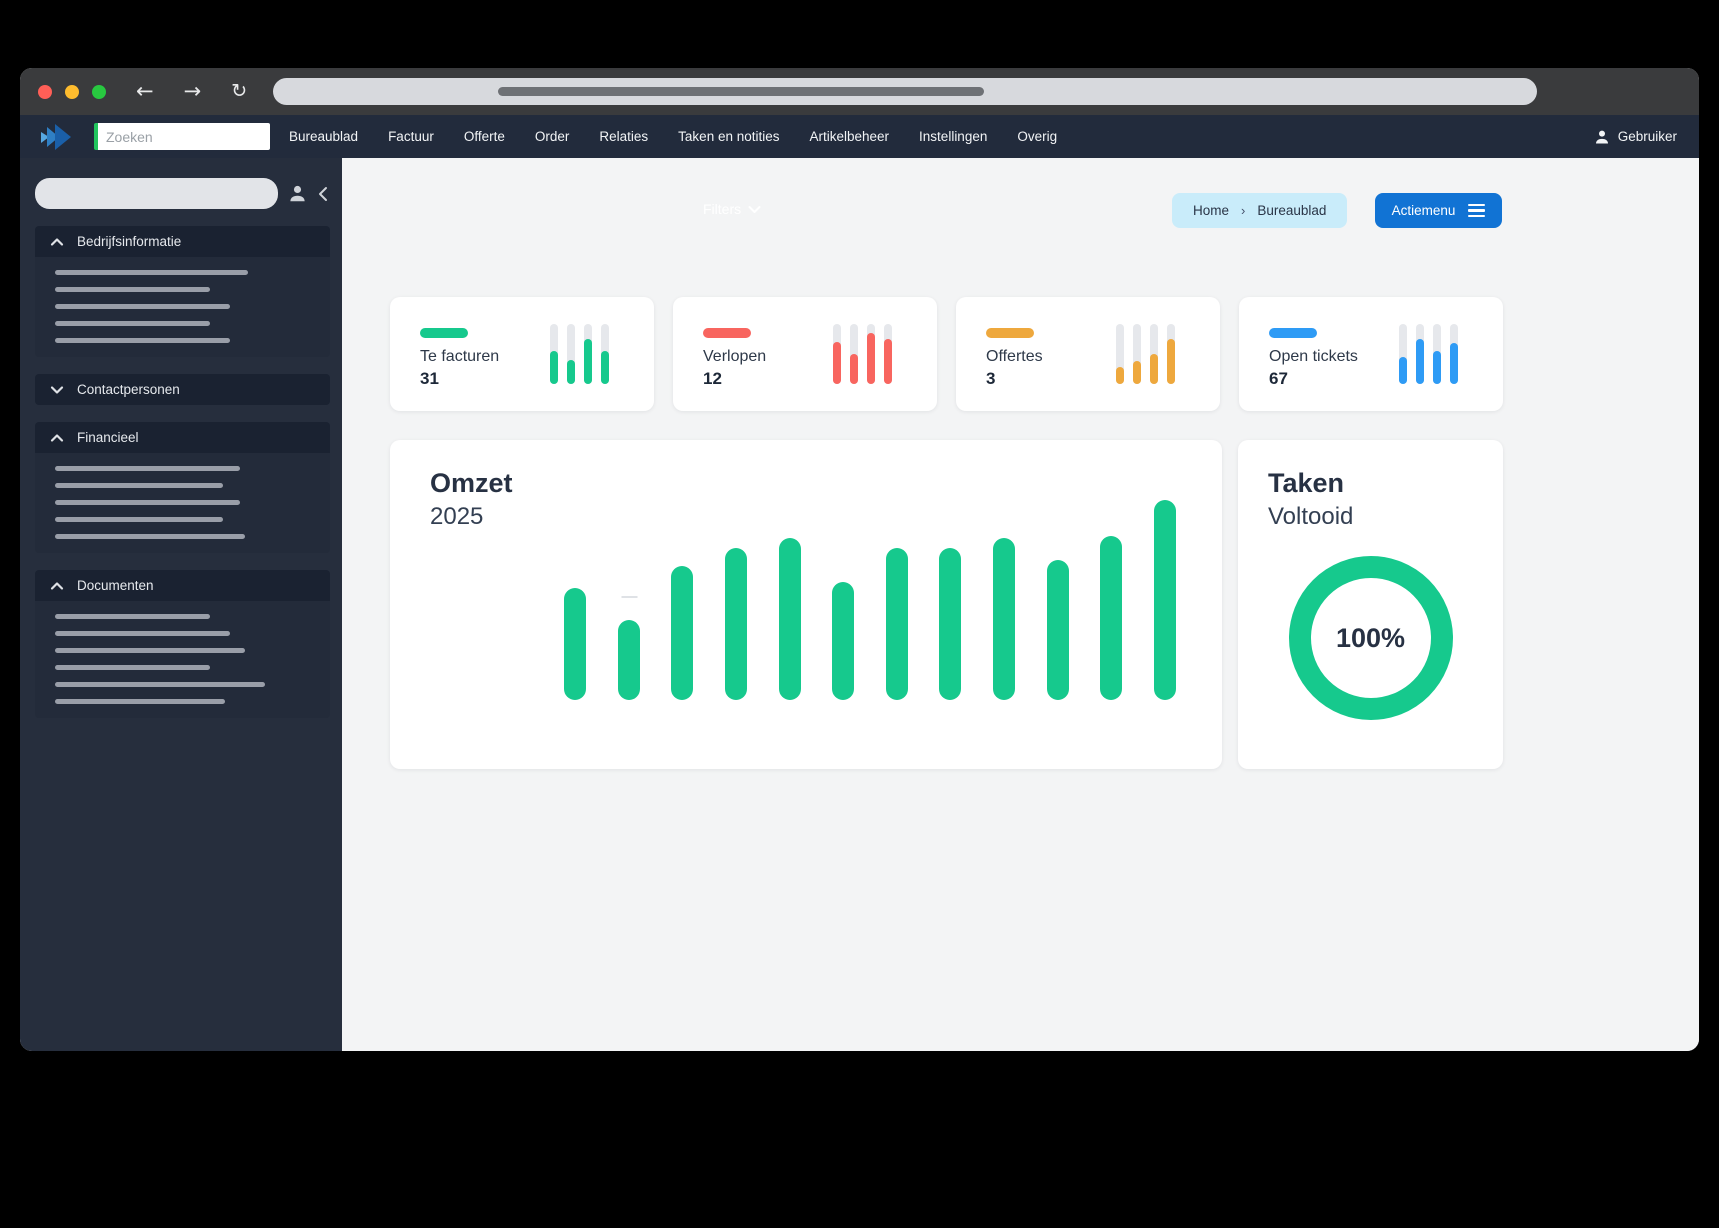 The width and height of the screenshot is (1719, 1228). What do you see at coordinates (145, 91) in the screenshot?
I see `back-icon: ←` at bounding box center [145, 91].